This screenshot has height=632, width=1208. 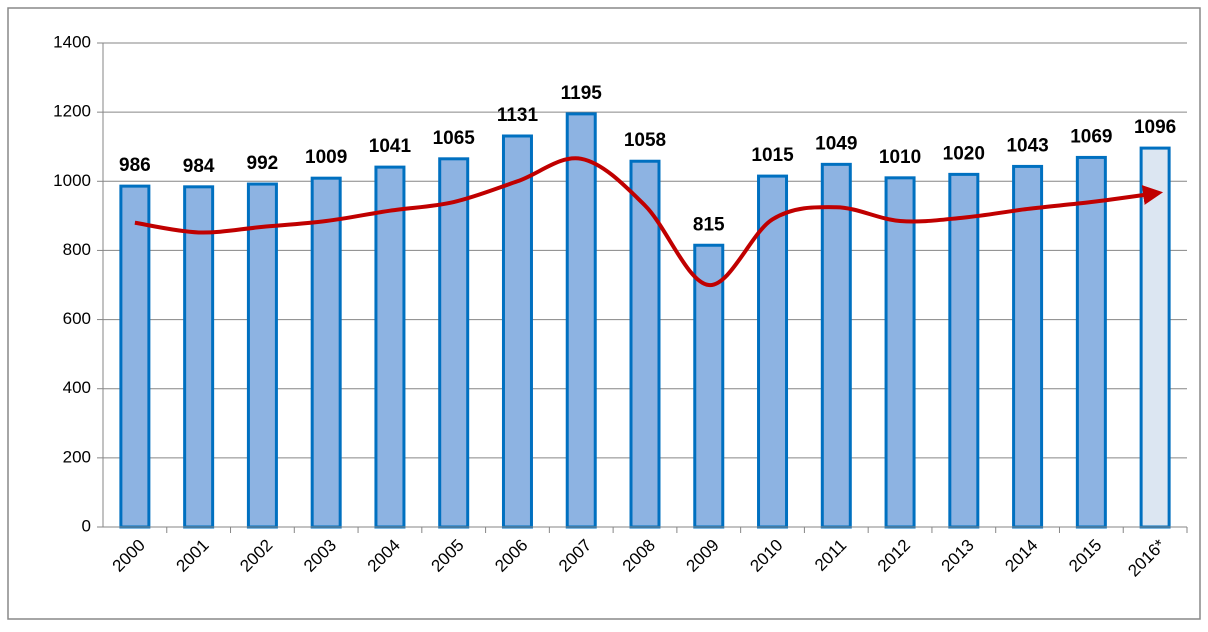 What do you see at coordinates (454, 138) in the screenshot?
I see `value-label: 1065` at bounding box center [454, 138].